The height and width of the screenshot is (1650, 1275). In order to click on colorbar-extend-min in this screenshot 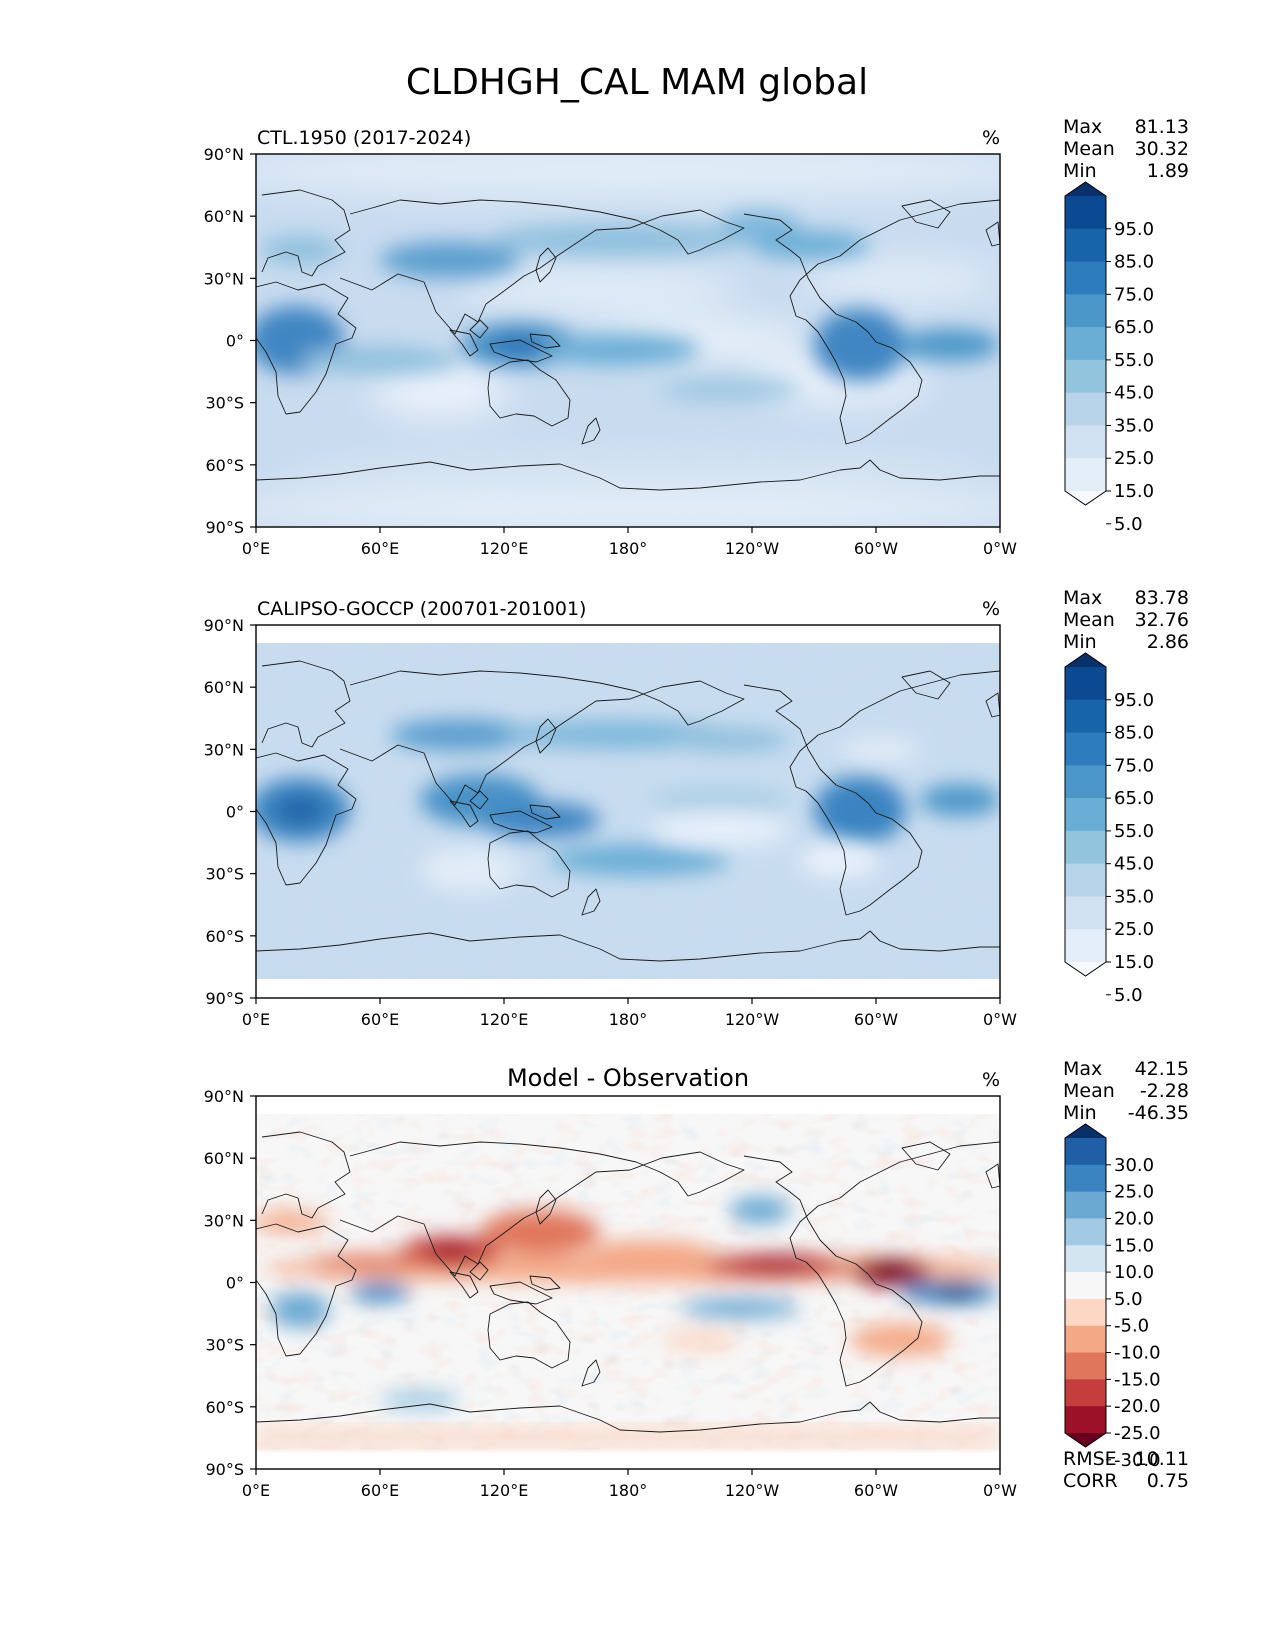, I will do `click(1085, 498)`.